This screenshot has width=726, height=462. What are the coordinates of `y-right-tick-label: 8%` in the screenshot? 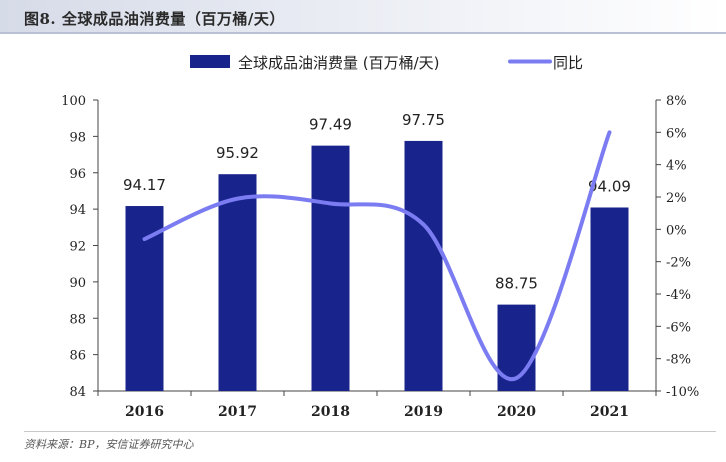 It's located at (676, 101).